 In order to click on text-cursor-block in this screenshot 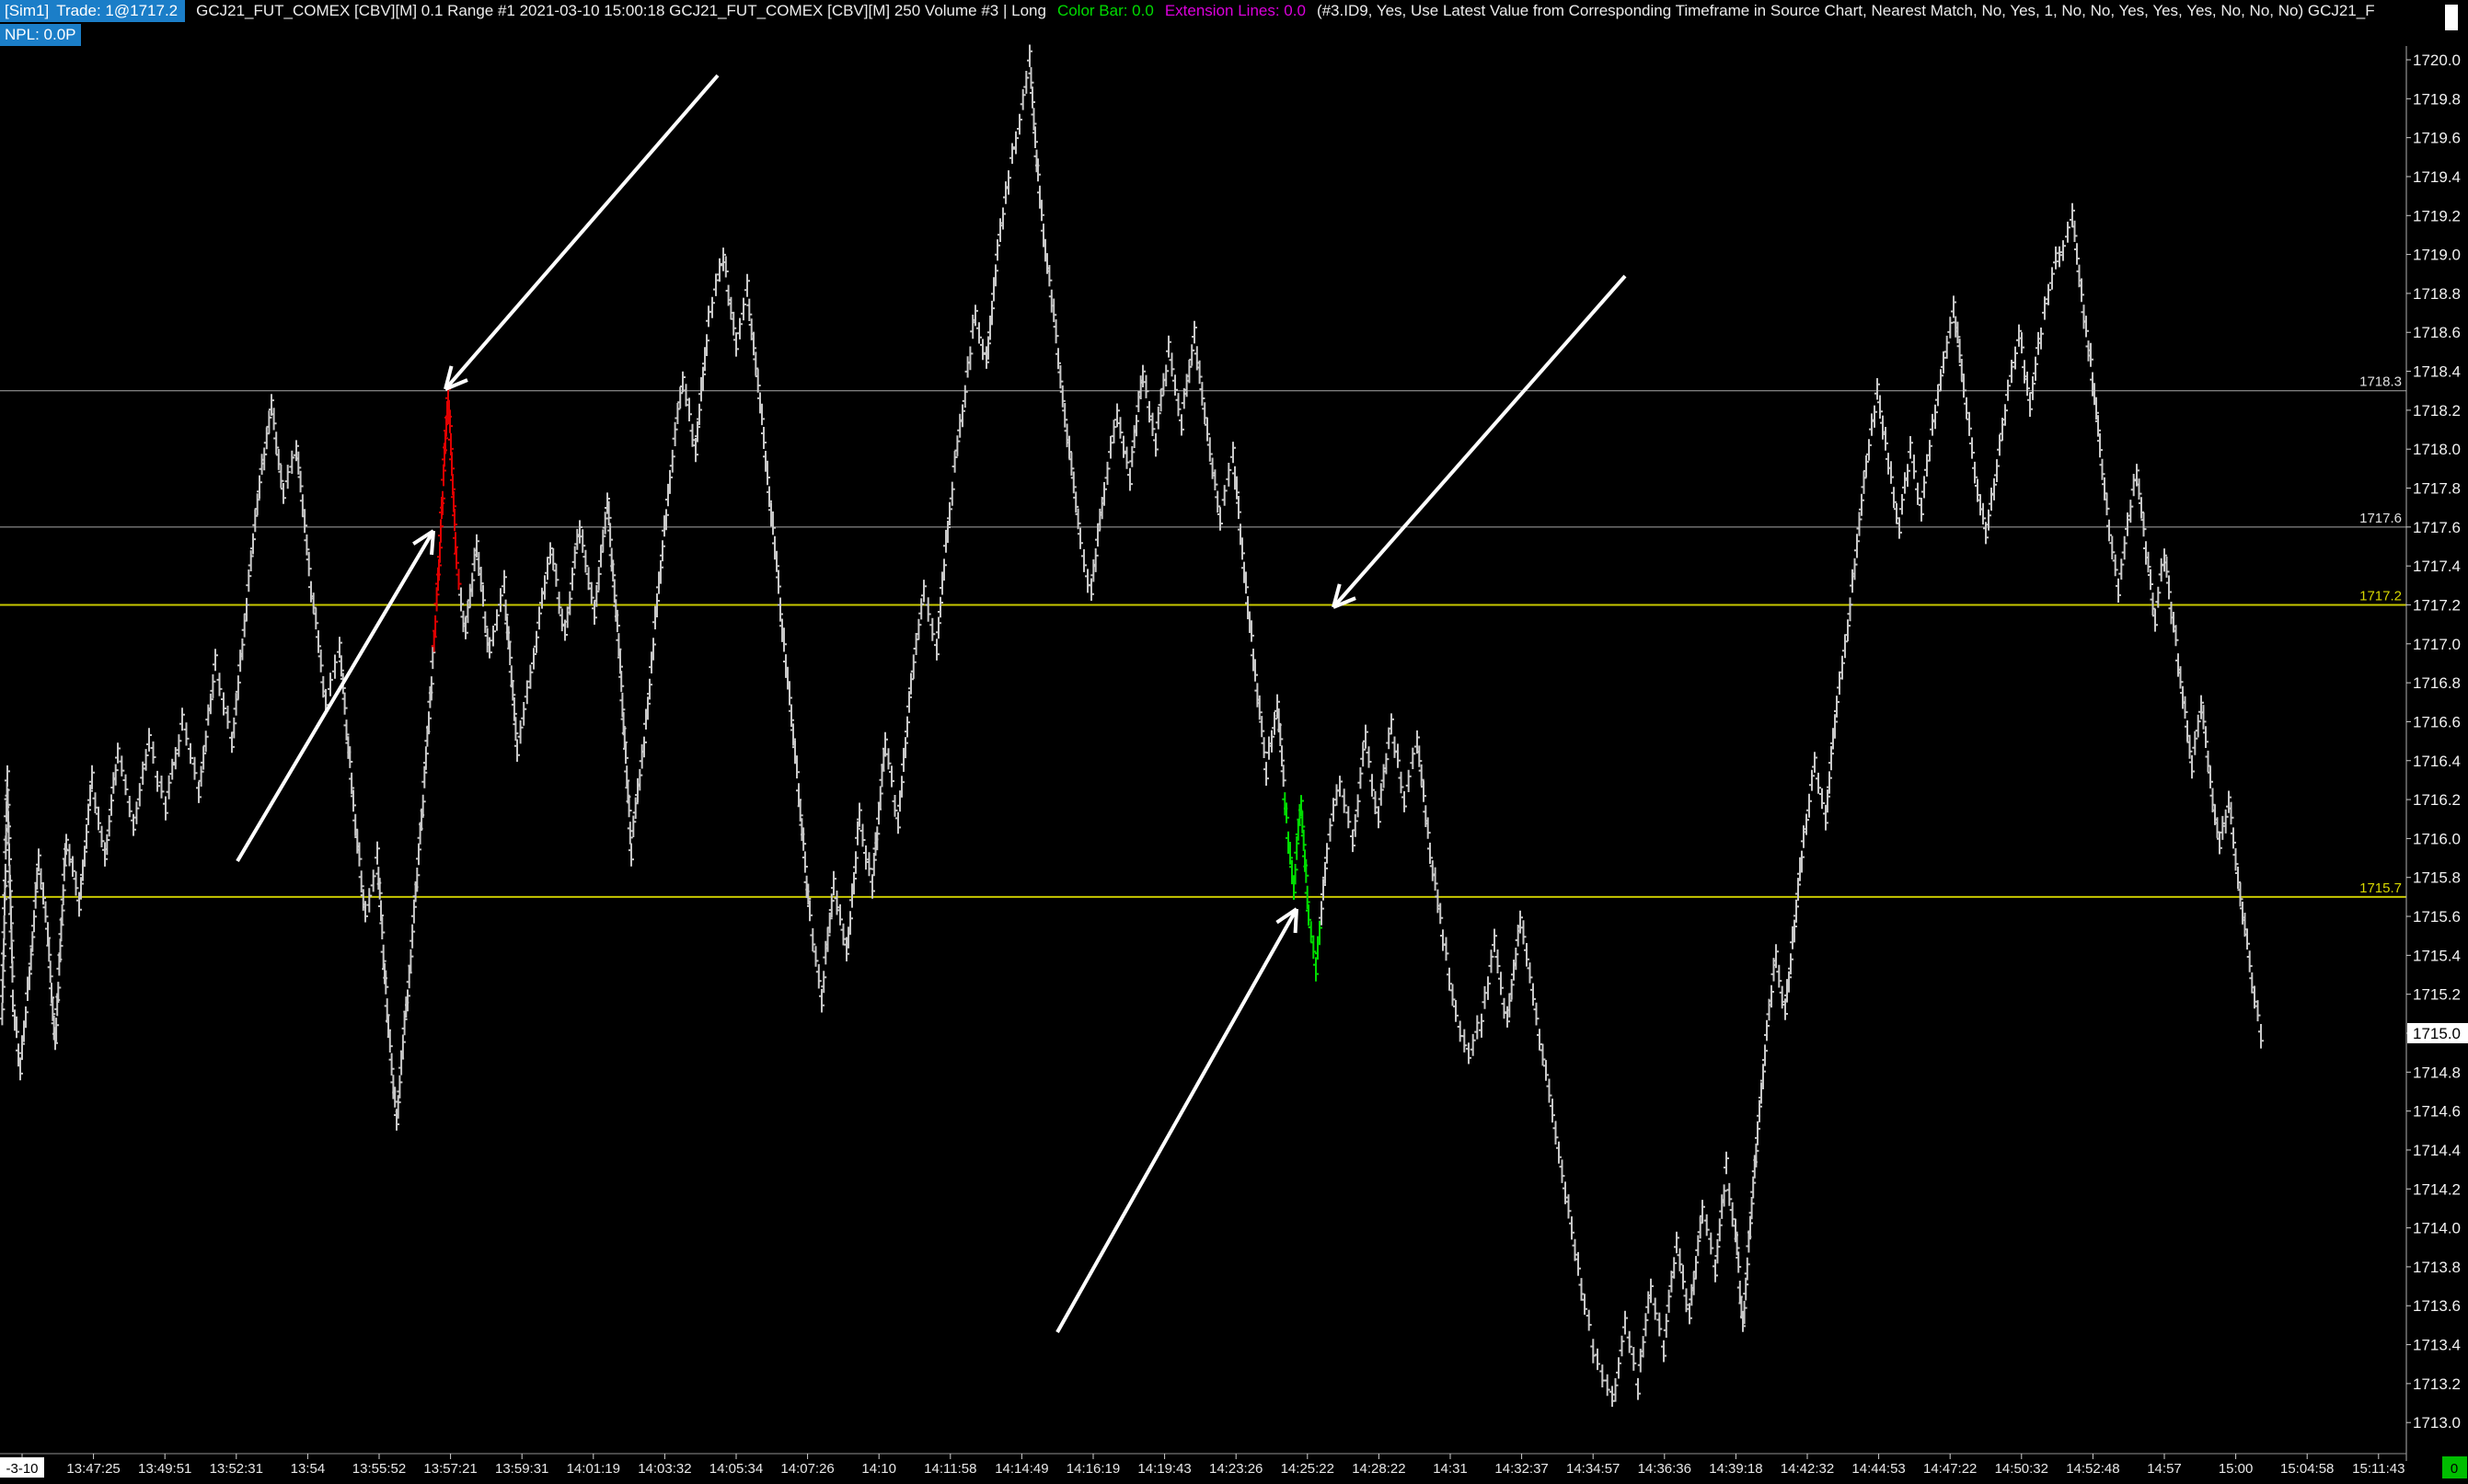, I will do `click(2451, 17)`.